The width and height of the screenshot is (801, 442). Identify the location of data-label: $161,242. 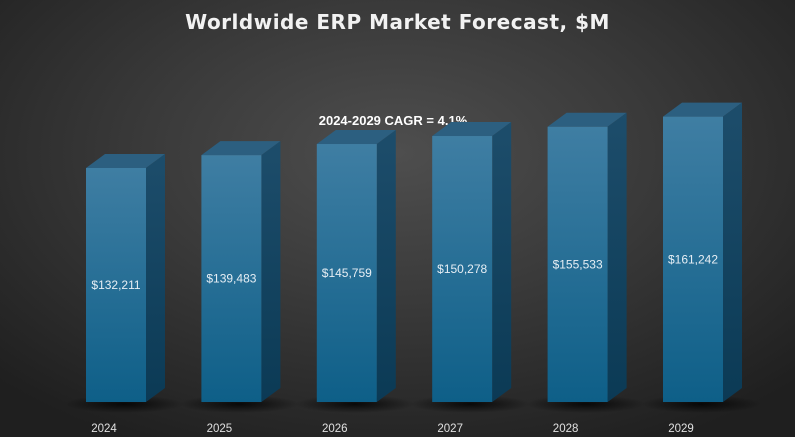
(693, 259).